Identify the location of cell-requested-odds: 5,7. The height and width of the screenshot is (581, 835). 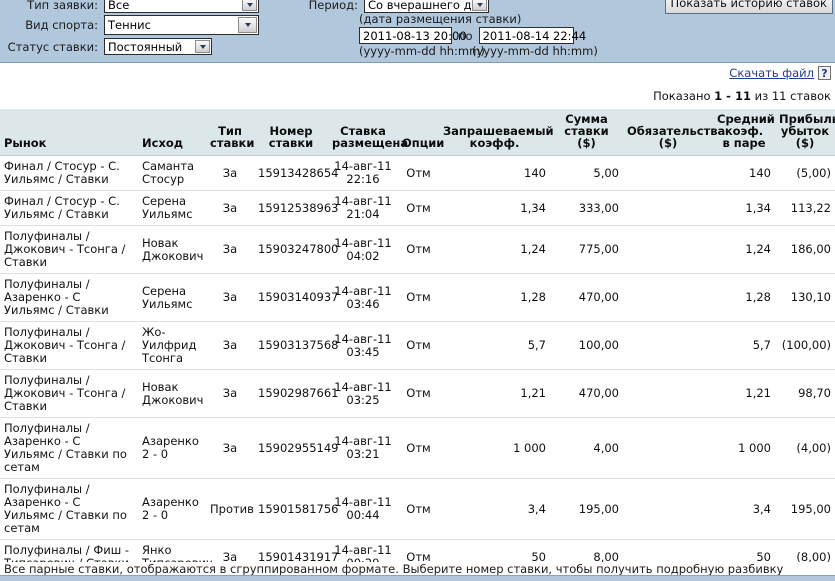
(494, 345).